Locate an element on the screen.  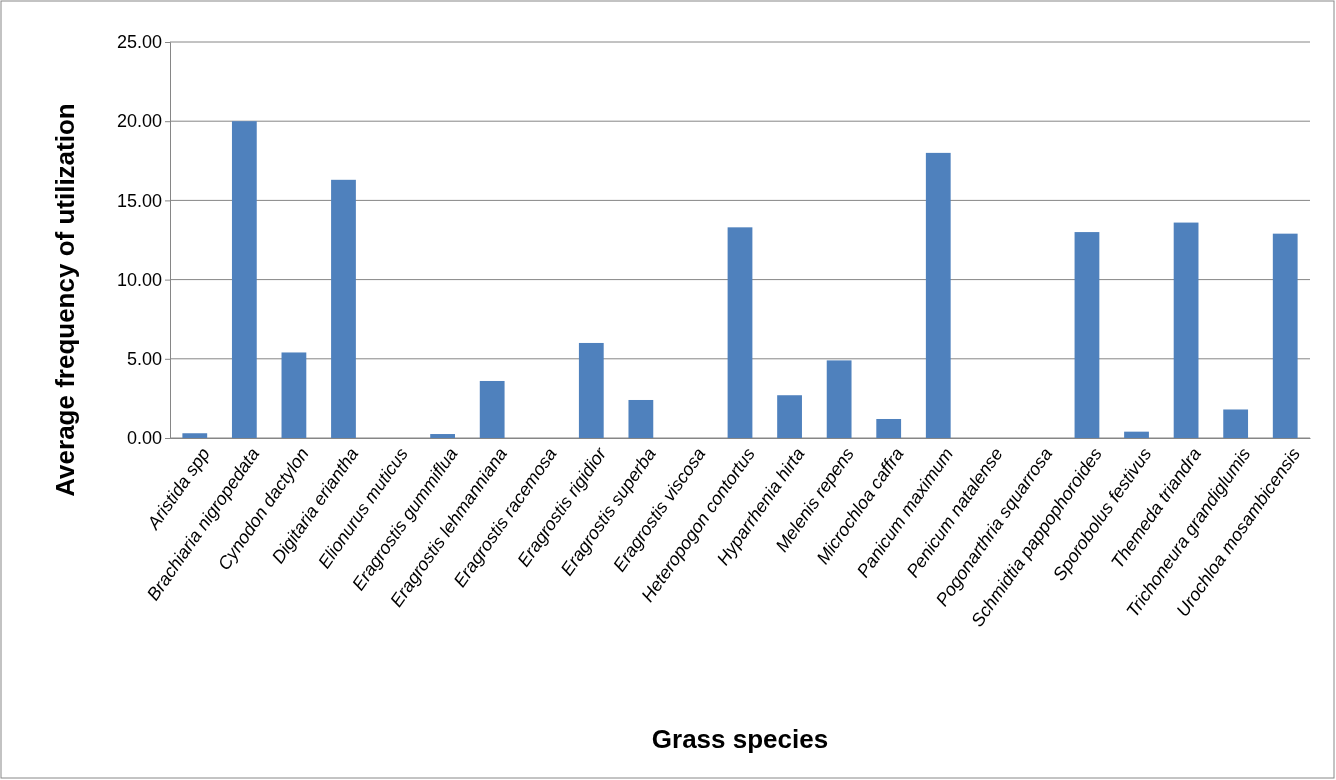
y-tick-label: 0.00 is located at coordinates (144, 438).